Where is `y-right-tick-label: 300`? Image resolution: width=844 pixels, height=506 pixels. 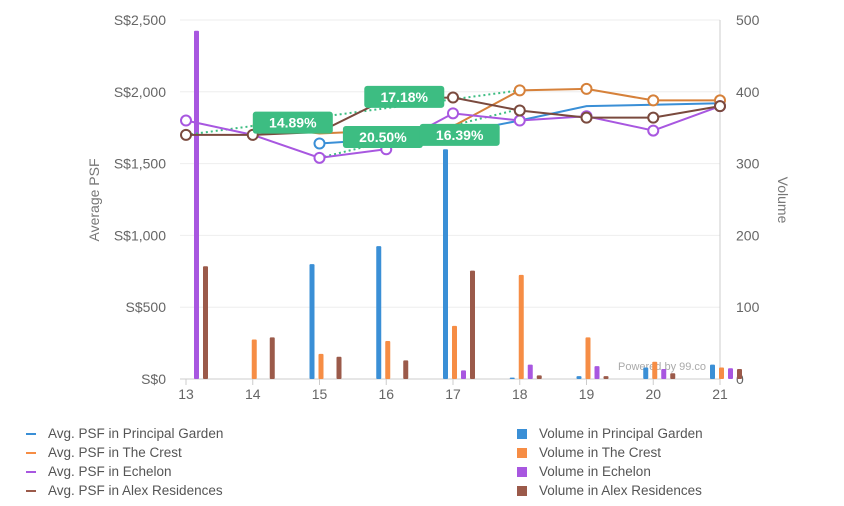
y-right-tick-label: 300 is located at coordinates (748, 164).